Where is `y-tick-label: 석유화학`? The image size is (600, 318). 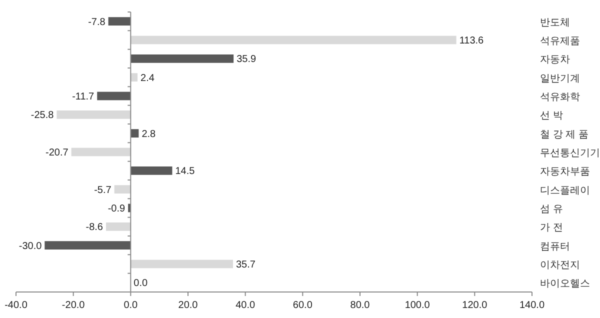 y-tick-label: 석유화학 is located at coordinates (560, 97).